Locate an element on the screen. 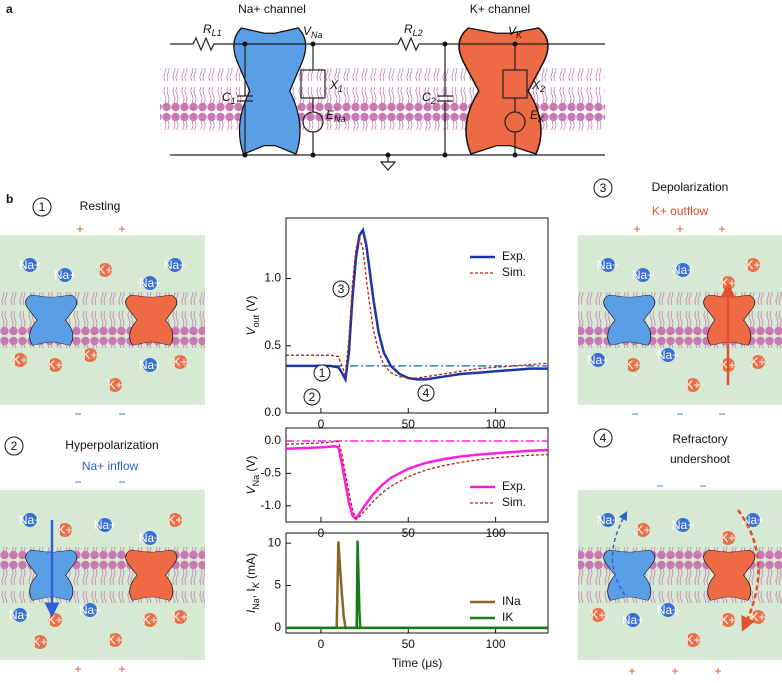 Image resolution: width=782 pixels, height=683 pixels. y-tick-label: 0.0 is located at coordinates (272, 412).